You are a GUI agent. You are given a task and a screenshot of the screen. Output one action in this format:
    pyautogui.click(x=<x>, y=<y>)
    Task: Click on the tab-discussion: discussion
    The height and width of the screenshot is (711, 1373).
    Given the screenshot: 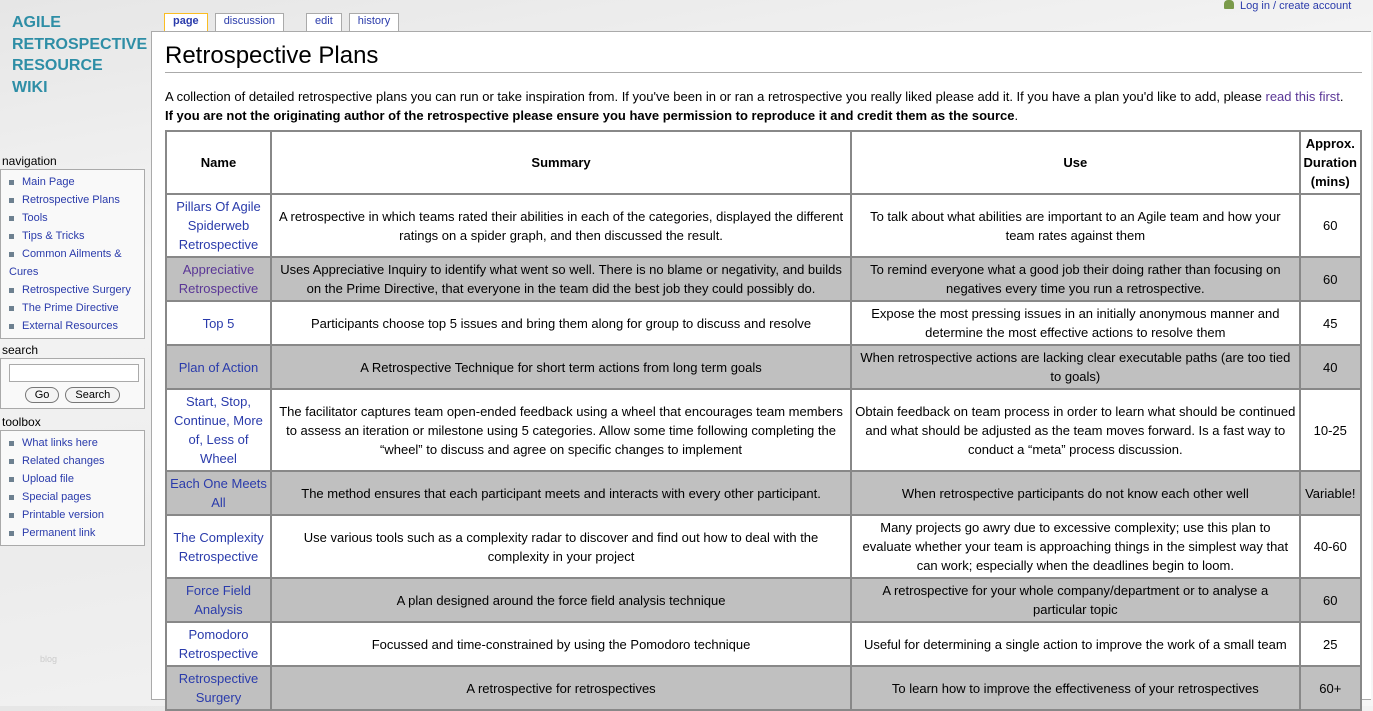 What is the action you would take?
    pyautogui.click(x=249, y=22)
    